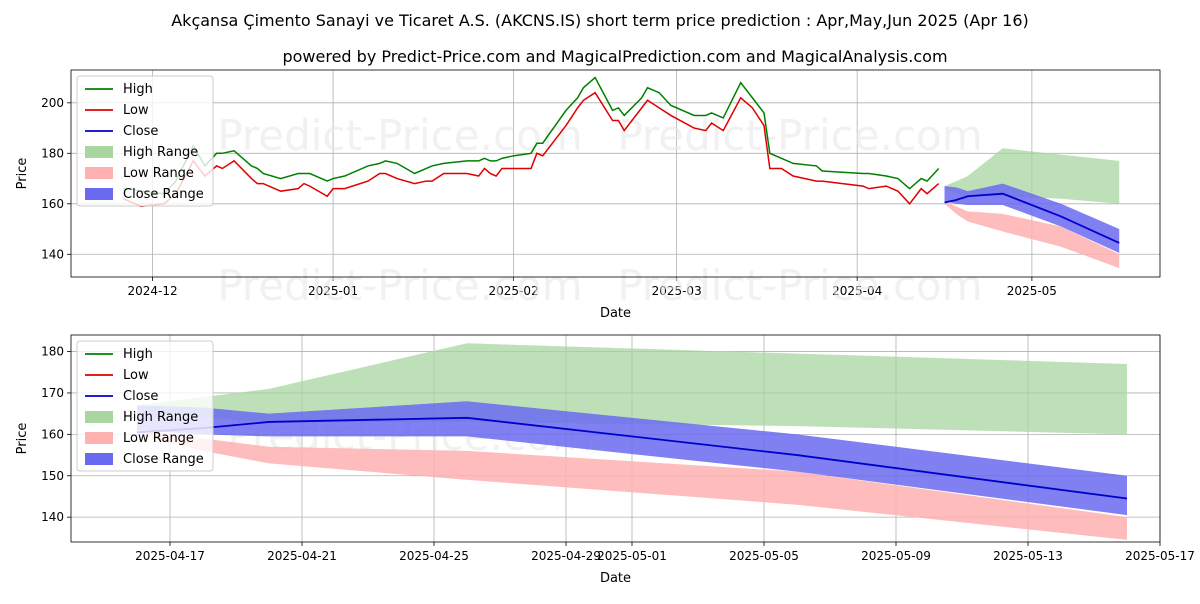 This screenshot has height=604, width=1200. What do you see at coordinates (333, 291) in the screenshot?
I see `x-tick-label: 2025-01` at bounding box center [333, 291].